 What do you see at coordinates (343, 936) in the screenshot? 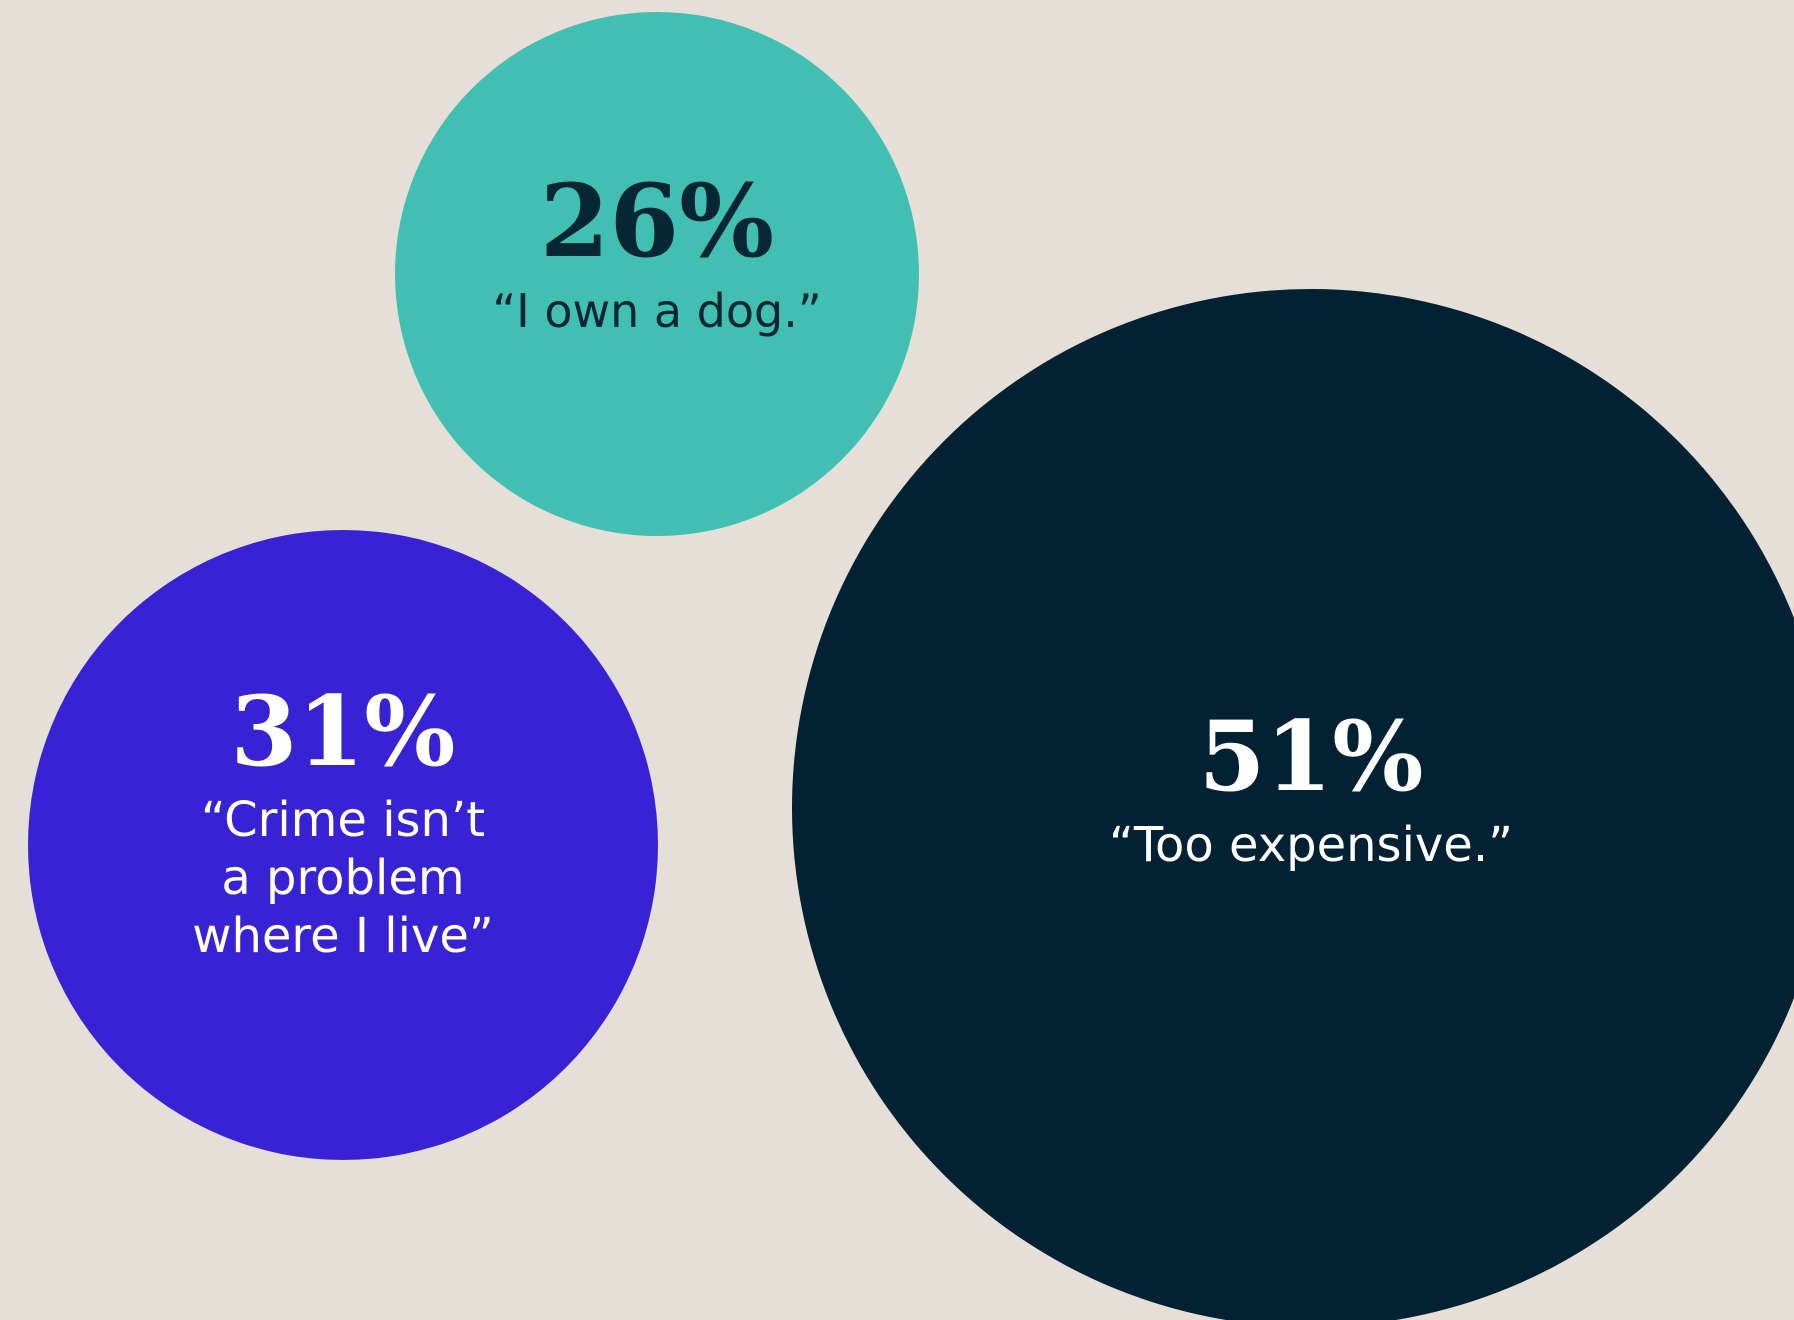
I see `bubble-quote-line-1-2: where I live”` at bounding box center [343, 936].